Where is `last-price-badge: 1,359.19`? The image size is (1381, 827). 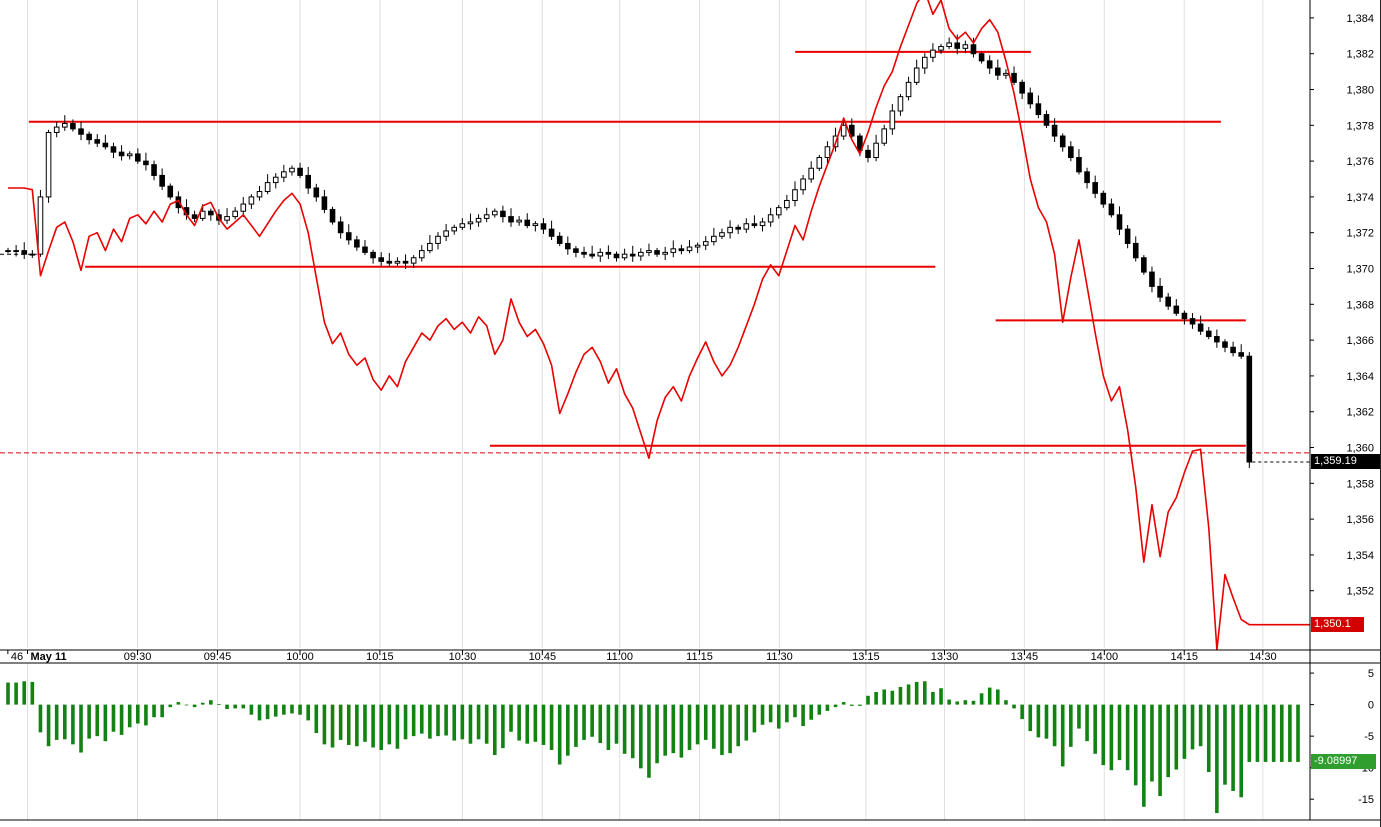
last-price-badge: 1,359.19 is located at coordinates (1345, 461).